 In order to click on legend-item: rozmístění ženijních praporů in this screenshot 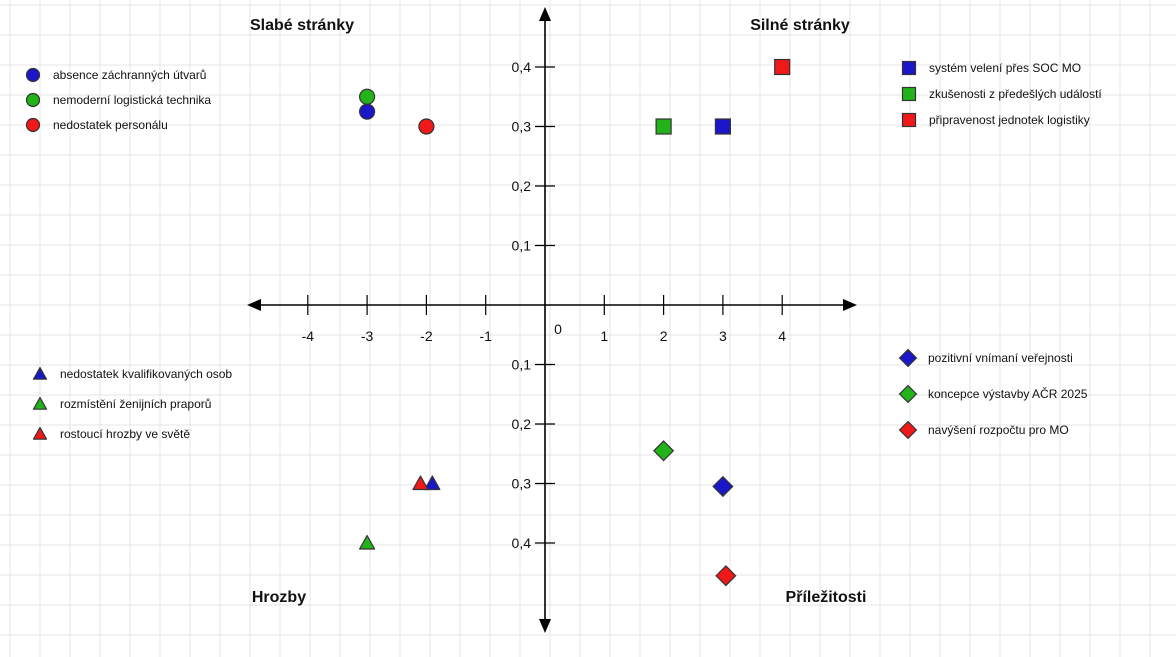, I will do `click(121, 403)`.